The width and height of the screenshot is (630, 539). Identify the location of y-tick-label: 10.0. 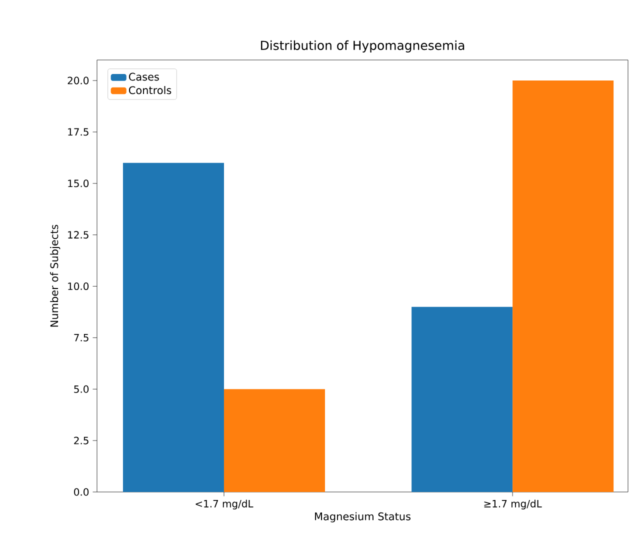
(78, 286).